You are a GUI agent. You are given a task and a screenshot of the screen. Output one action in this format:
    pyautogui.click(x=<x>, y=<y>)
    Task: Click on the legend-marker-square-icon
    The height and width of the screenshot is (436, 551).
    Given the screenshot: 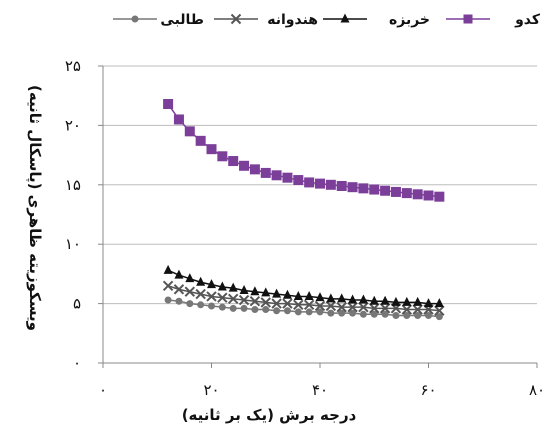 What is the action you would take?
    pyautogui.click(x=468, y=19)
    